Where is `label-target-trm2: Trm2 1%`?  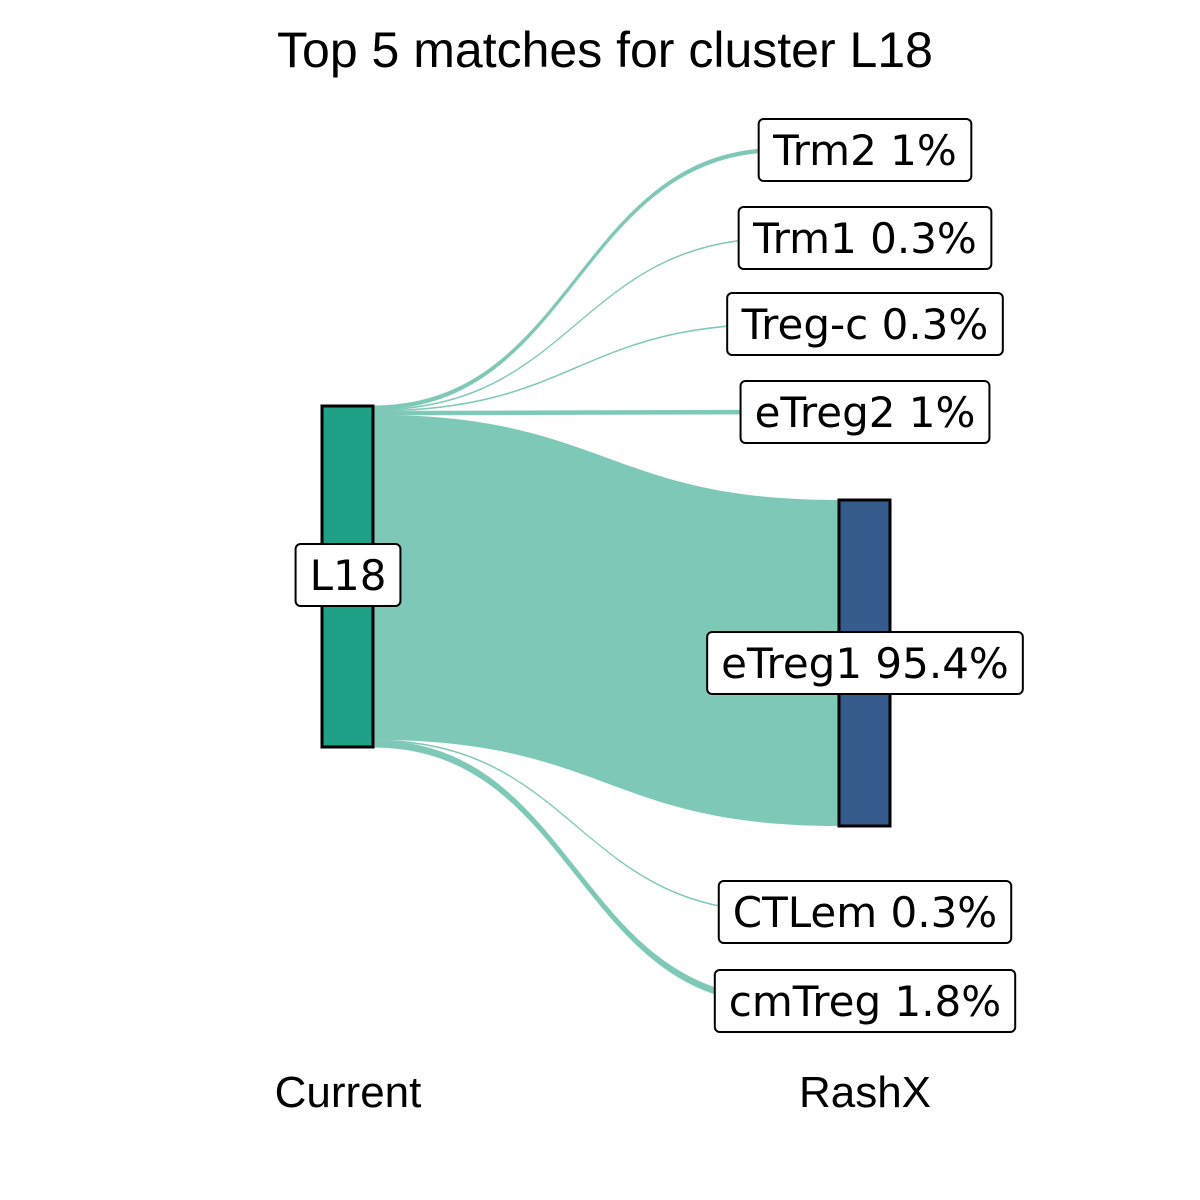
label-target-trm2: Trm2 1% is located at coordinates (865, 150).